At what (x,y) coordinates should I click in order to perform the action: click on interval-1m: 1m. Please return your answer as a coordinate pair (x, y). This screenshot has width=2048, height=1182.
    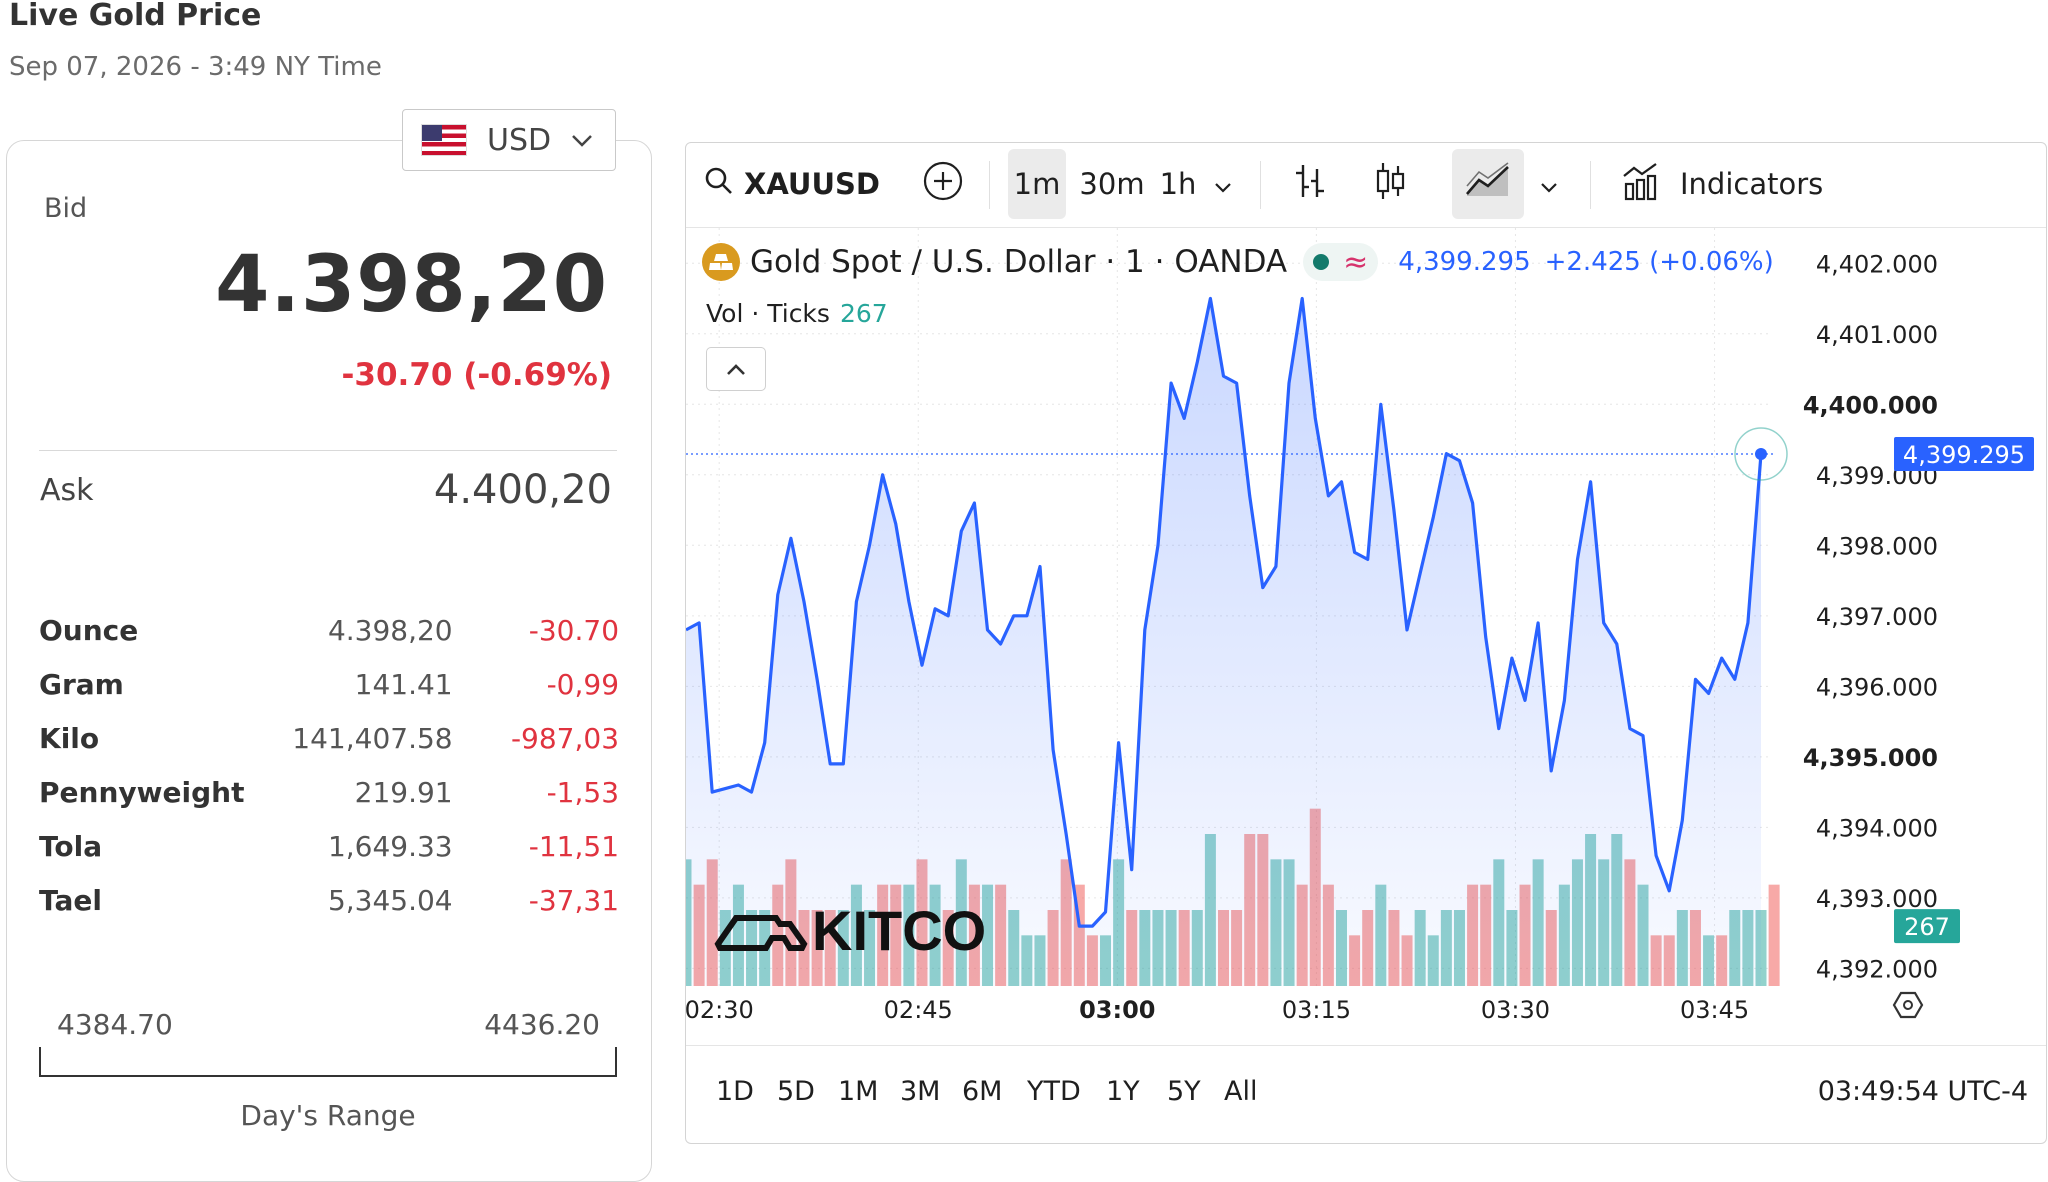
    Looking at the image, I should click on (1037, 184).